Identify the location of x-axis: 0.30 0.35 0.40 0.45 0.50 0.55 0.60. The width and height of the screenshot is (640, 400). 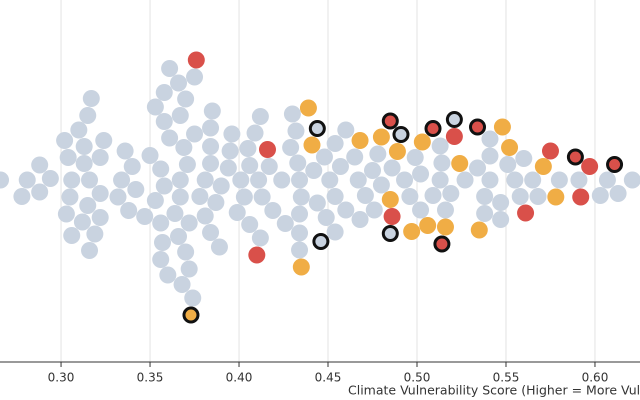
(320, 373).